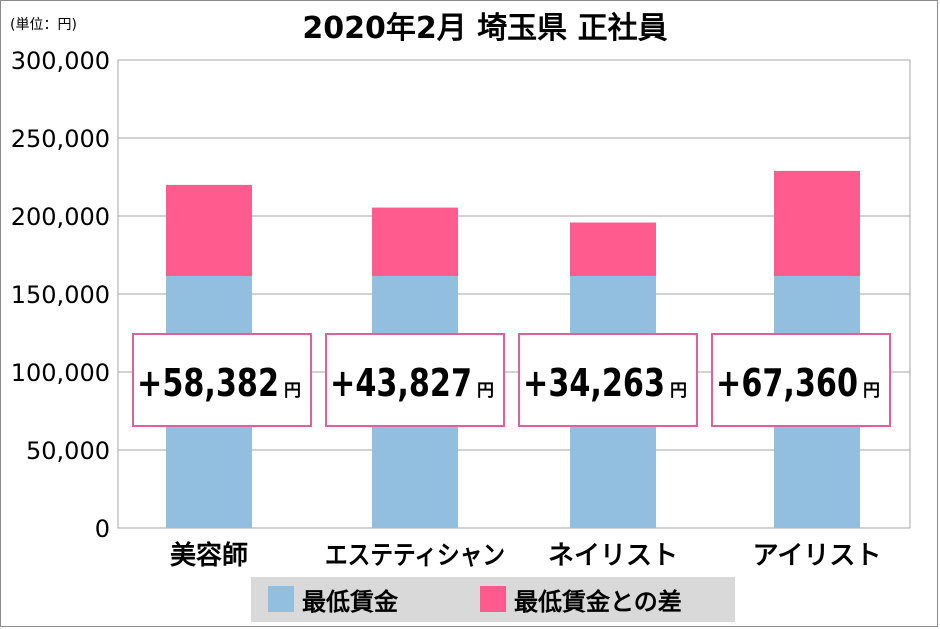  What do you see at coordinates (60, 217) in the screenshot?
I see `y-tick-label: 200,000` at bounding box center [60, 217].